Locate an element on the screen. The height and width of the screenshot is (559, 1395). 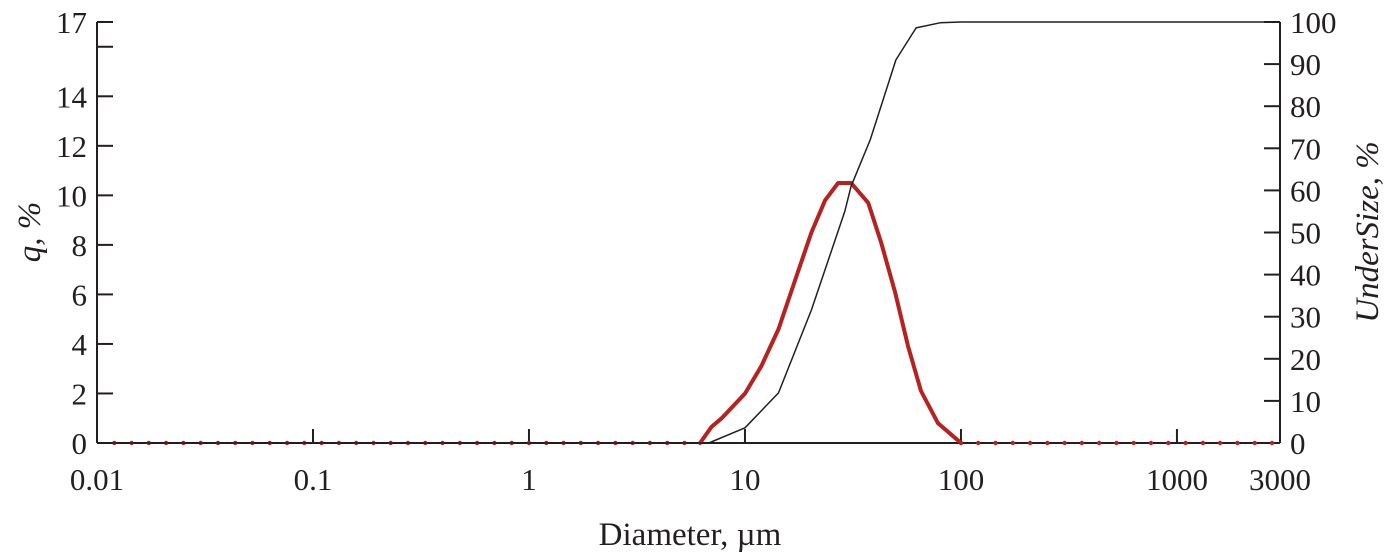
y-left-axis-title: q, % is located at coordinates (30, 232).